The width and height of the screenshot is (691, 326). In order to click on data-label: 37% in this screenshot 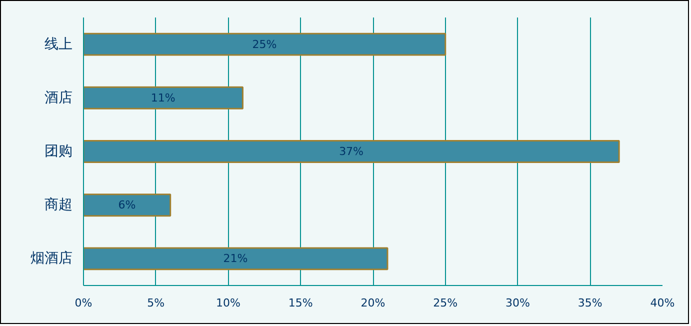, I will do `click(351, 151)`.